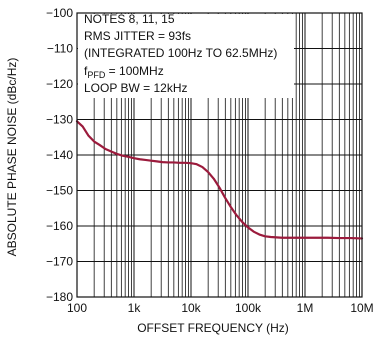  What do you see at coordinates (135, 88) in the screenshot?
I see `annotation-loop-bw: LOOP BW = 12kHz` at bounding box center [135, 88].